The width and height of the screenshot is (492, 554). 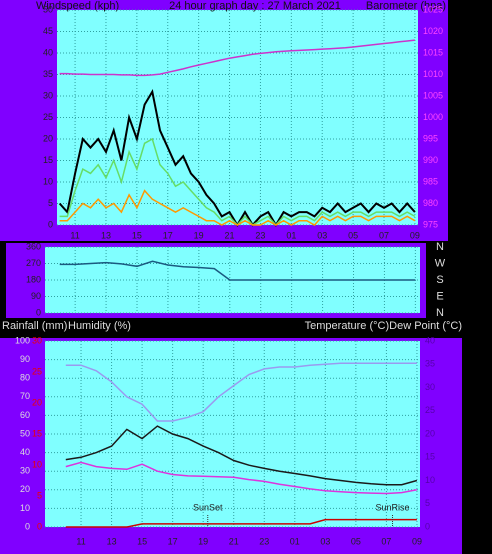 I want to click on y-tick-label: 45, so click(x=48, y=31).